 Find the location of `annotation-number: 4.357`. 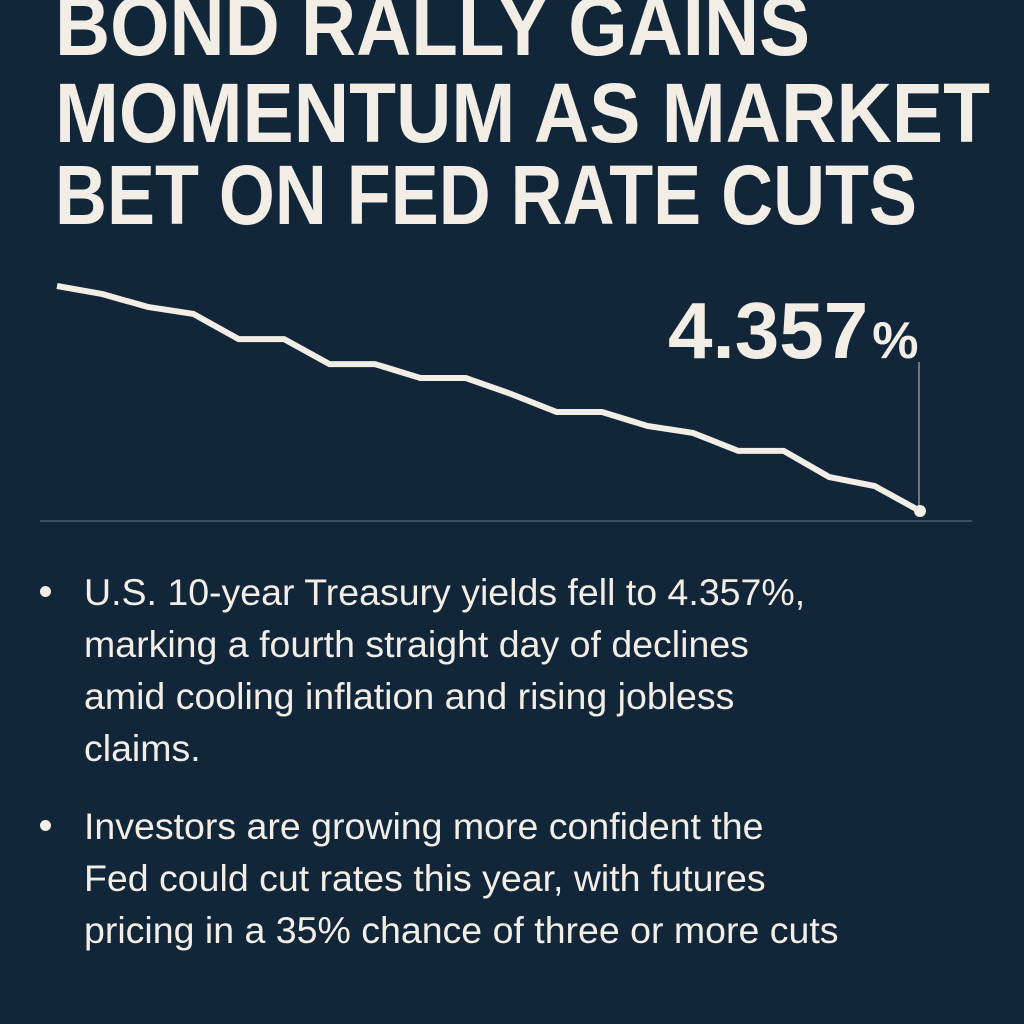

annotation-number: 4.357 is located at coordinates (768, 330).